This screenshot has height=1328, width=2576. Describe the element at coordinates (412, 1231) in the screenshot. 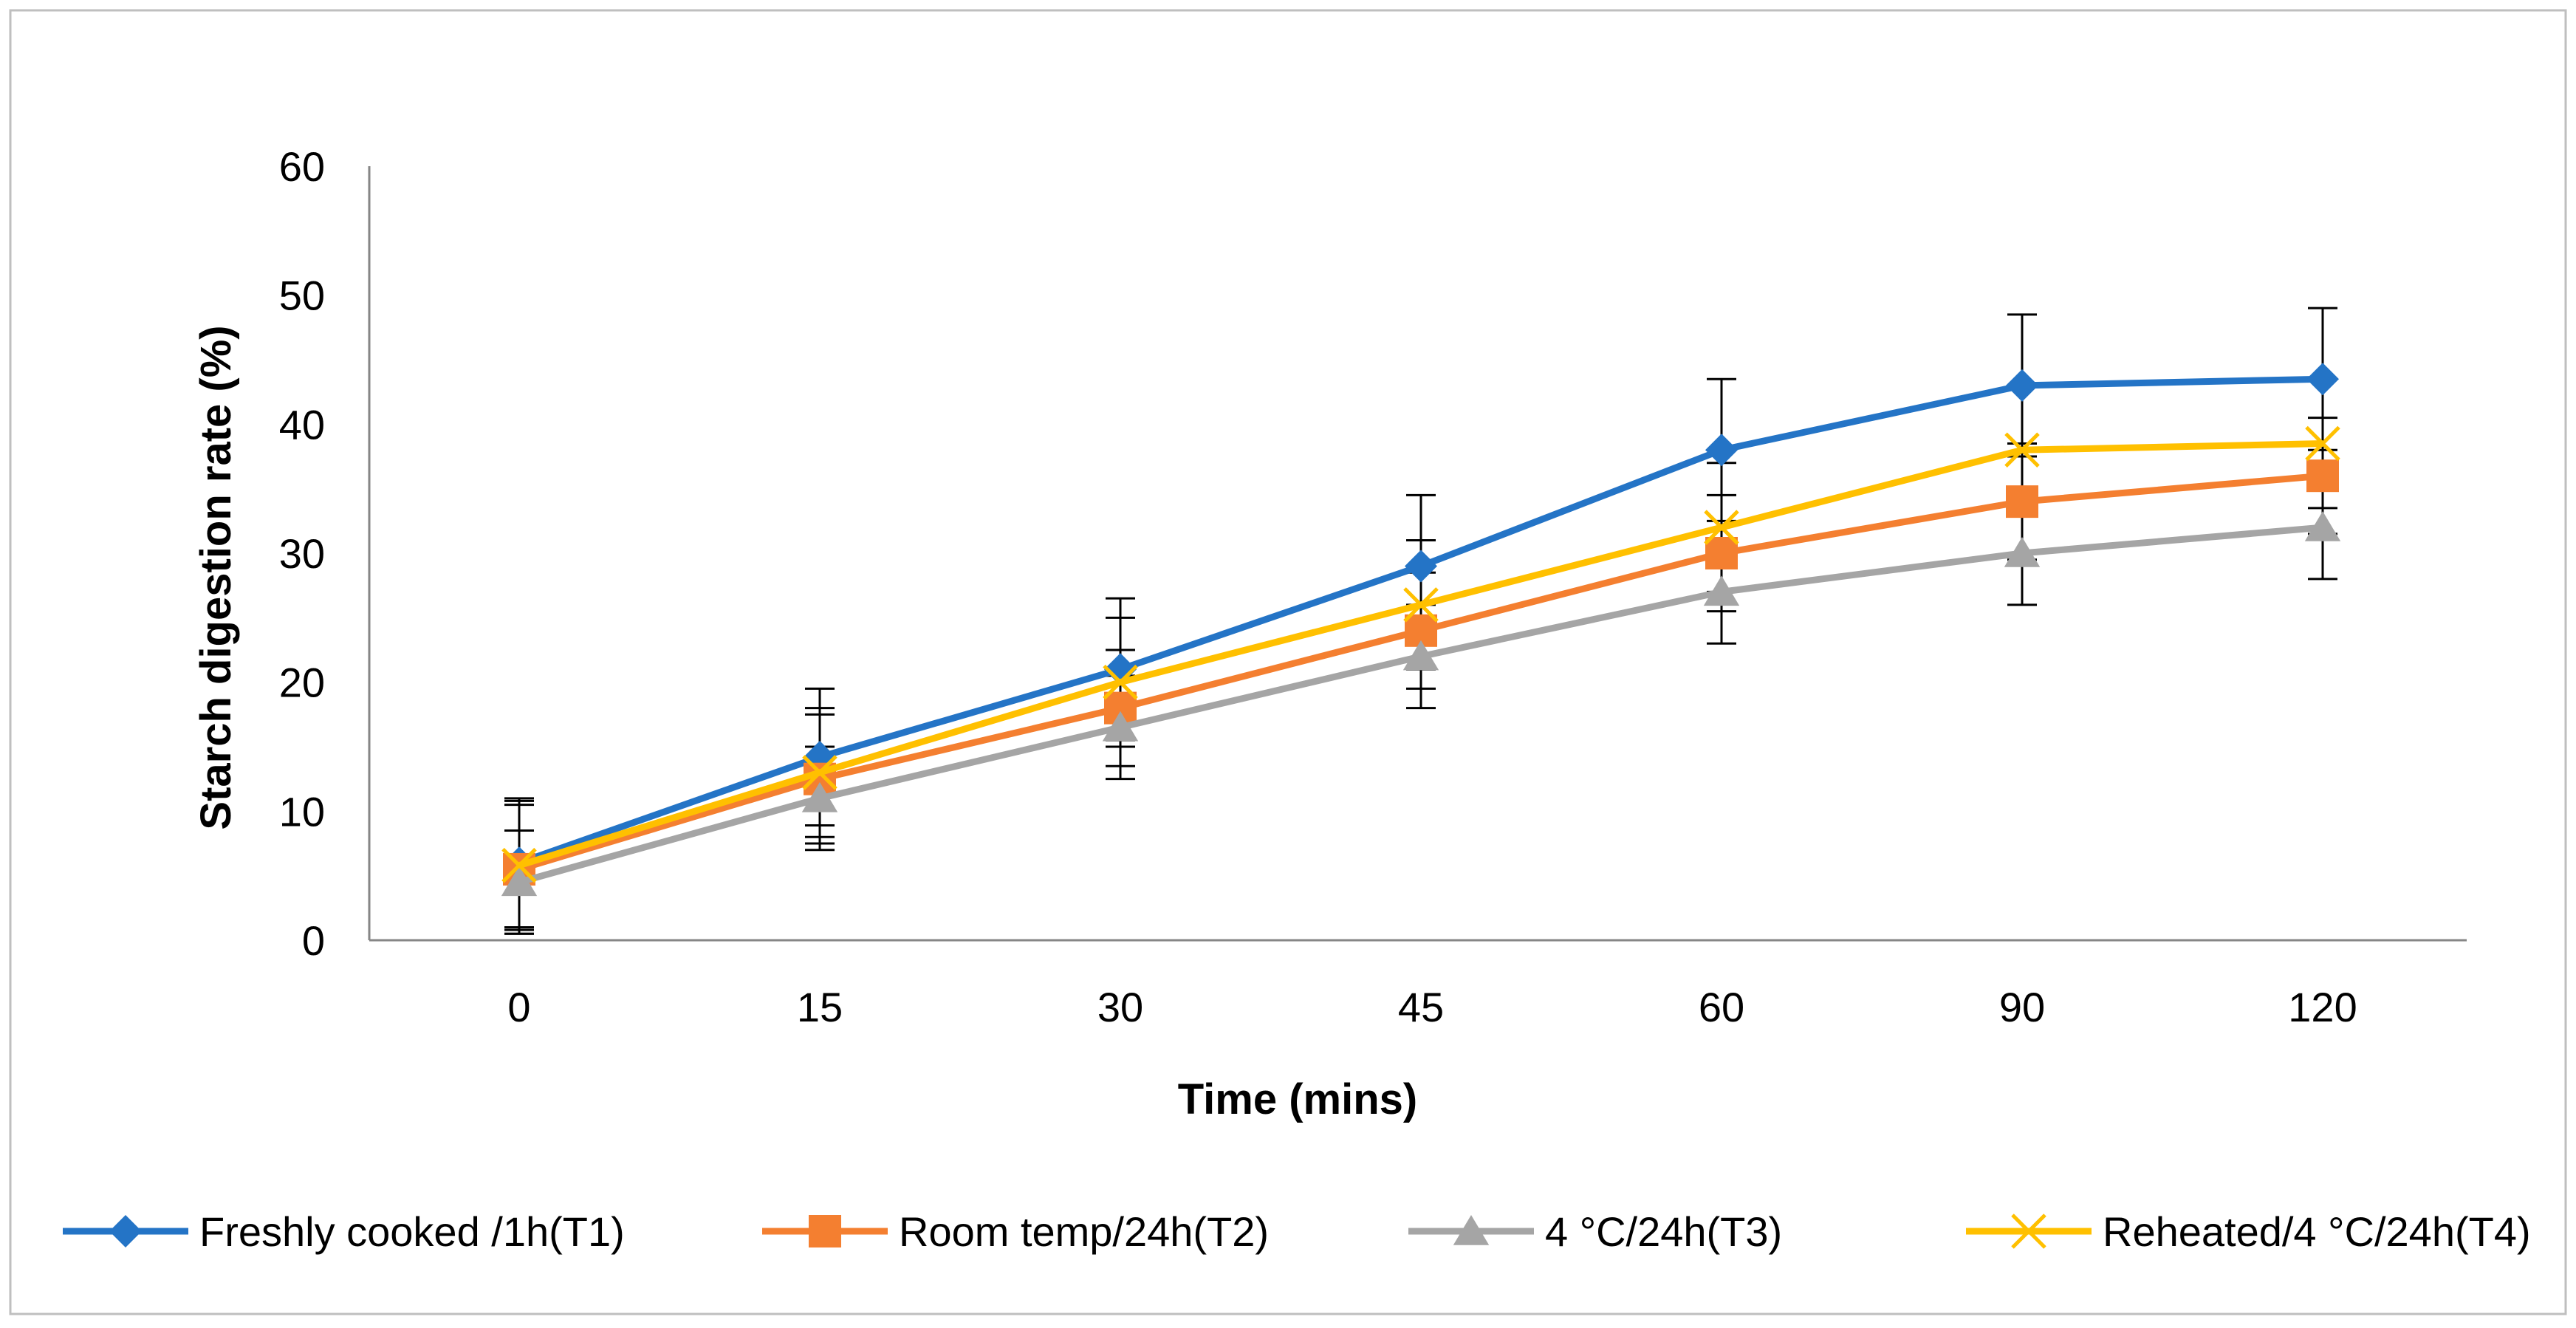

I see `legend-label: Freshly cooked /1h(T1)` at that location.